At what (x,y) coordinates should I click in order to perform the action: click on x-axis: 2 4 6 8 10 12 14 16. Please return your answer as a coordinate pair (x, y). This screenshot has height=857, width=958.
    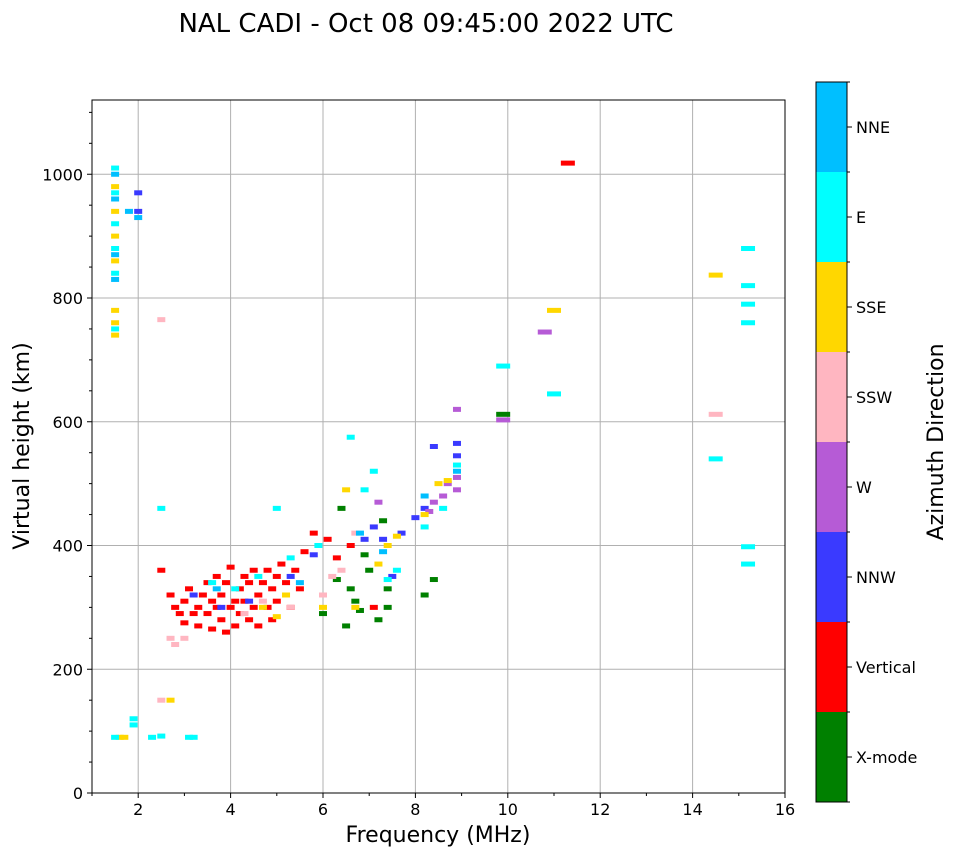
    Looking at the image, I should click on (443, 806).